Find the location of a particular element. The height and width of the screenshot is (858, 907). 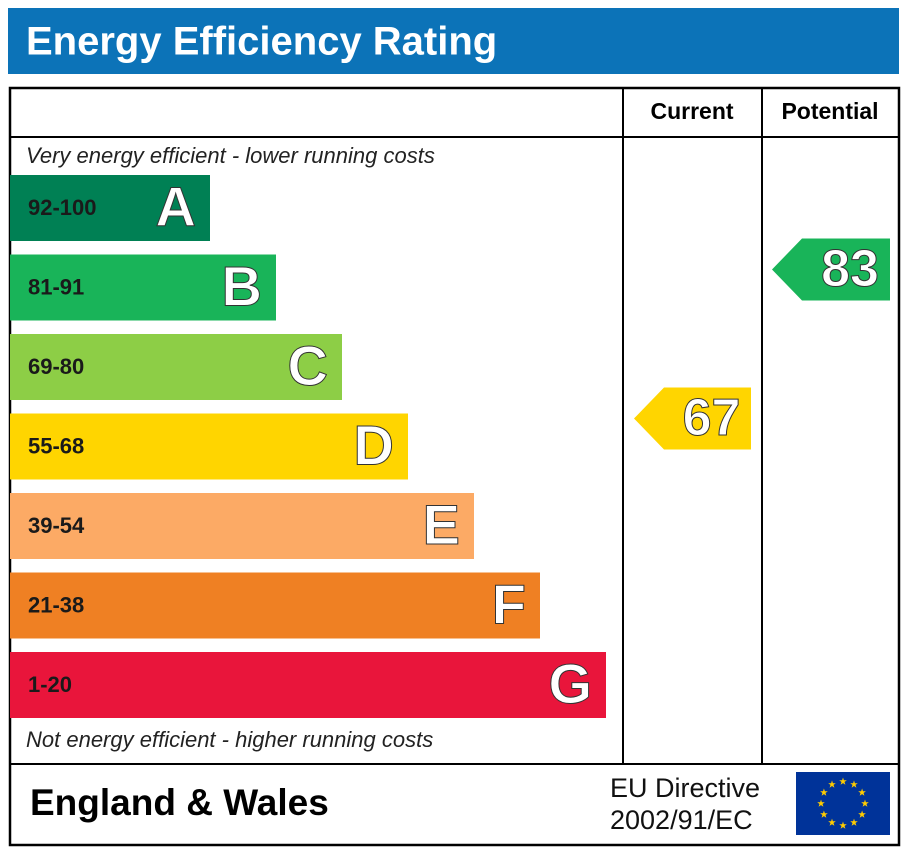

band-letter: G is located at coordinates (570, 683).